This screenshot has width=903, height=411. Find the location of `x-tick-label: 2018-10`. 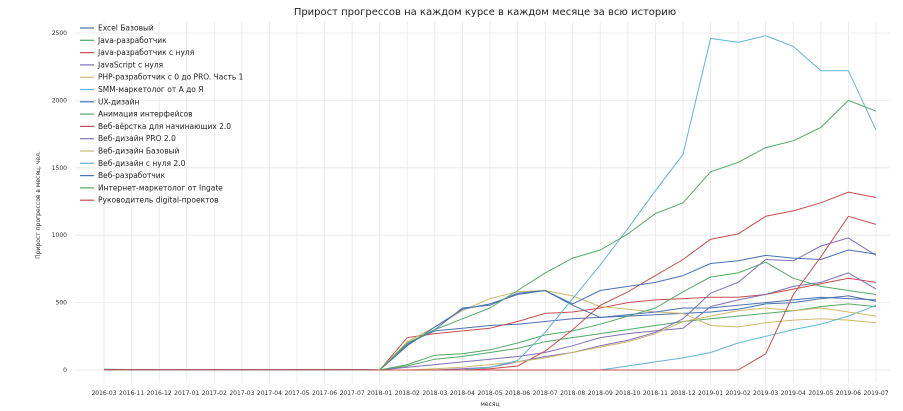

x-tick-label: 2018-10 is located at coordinates (627, 393).